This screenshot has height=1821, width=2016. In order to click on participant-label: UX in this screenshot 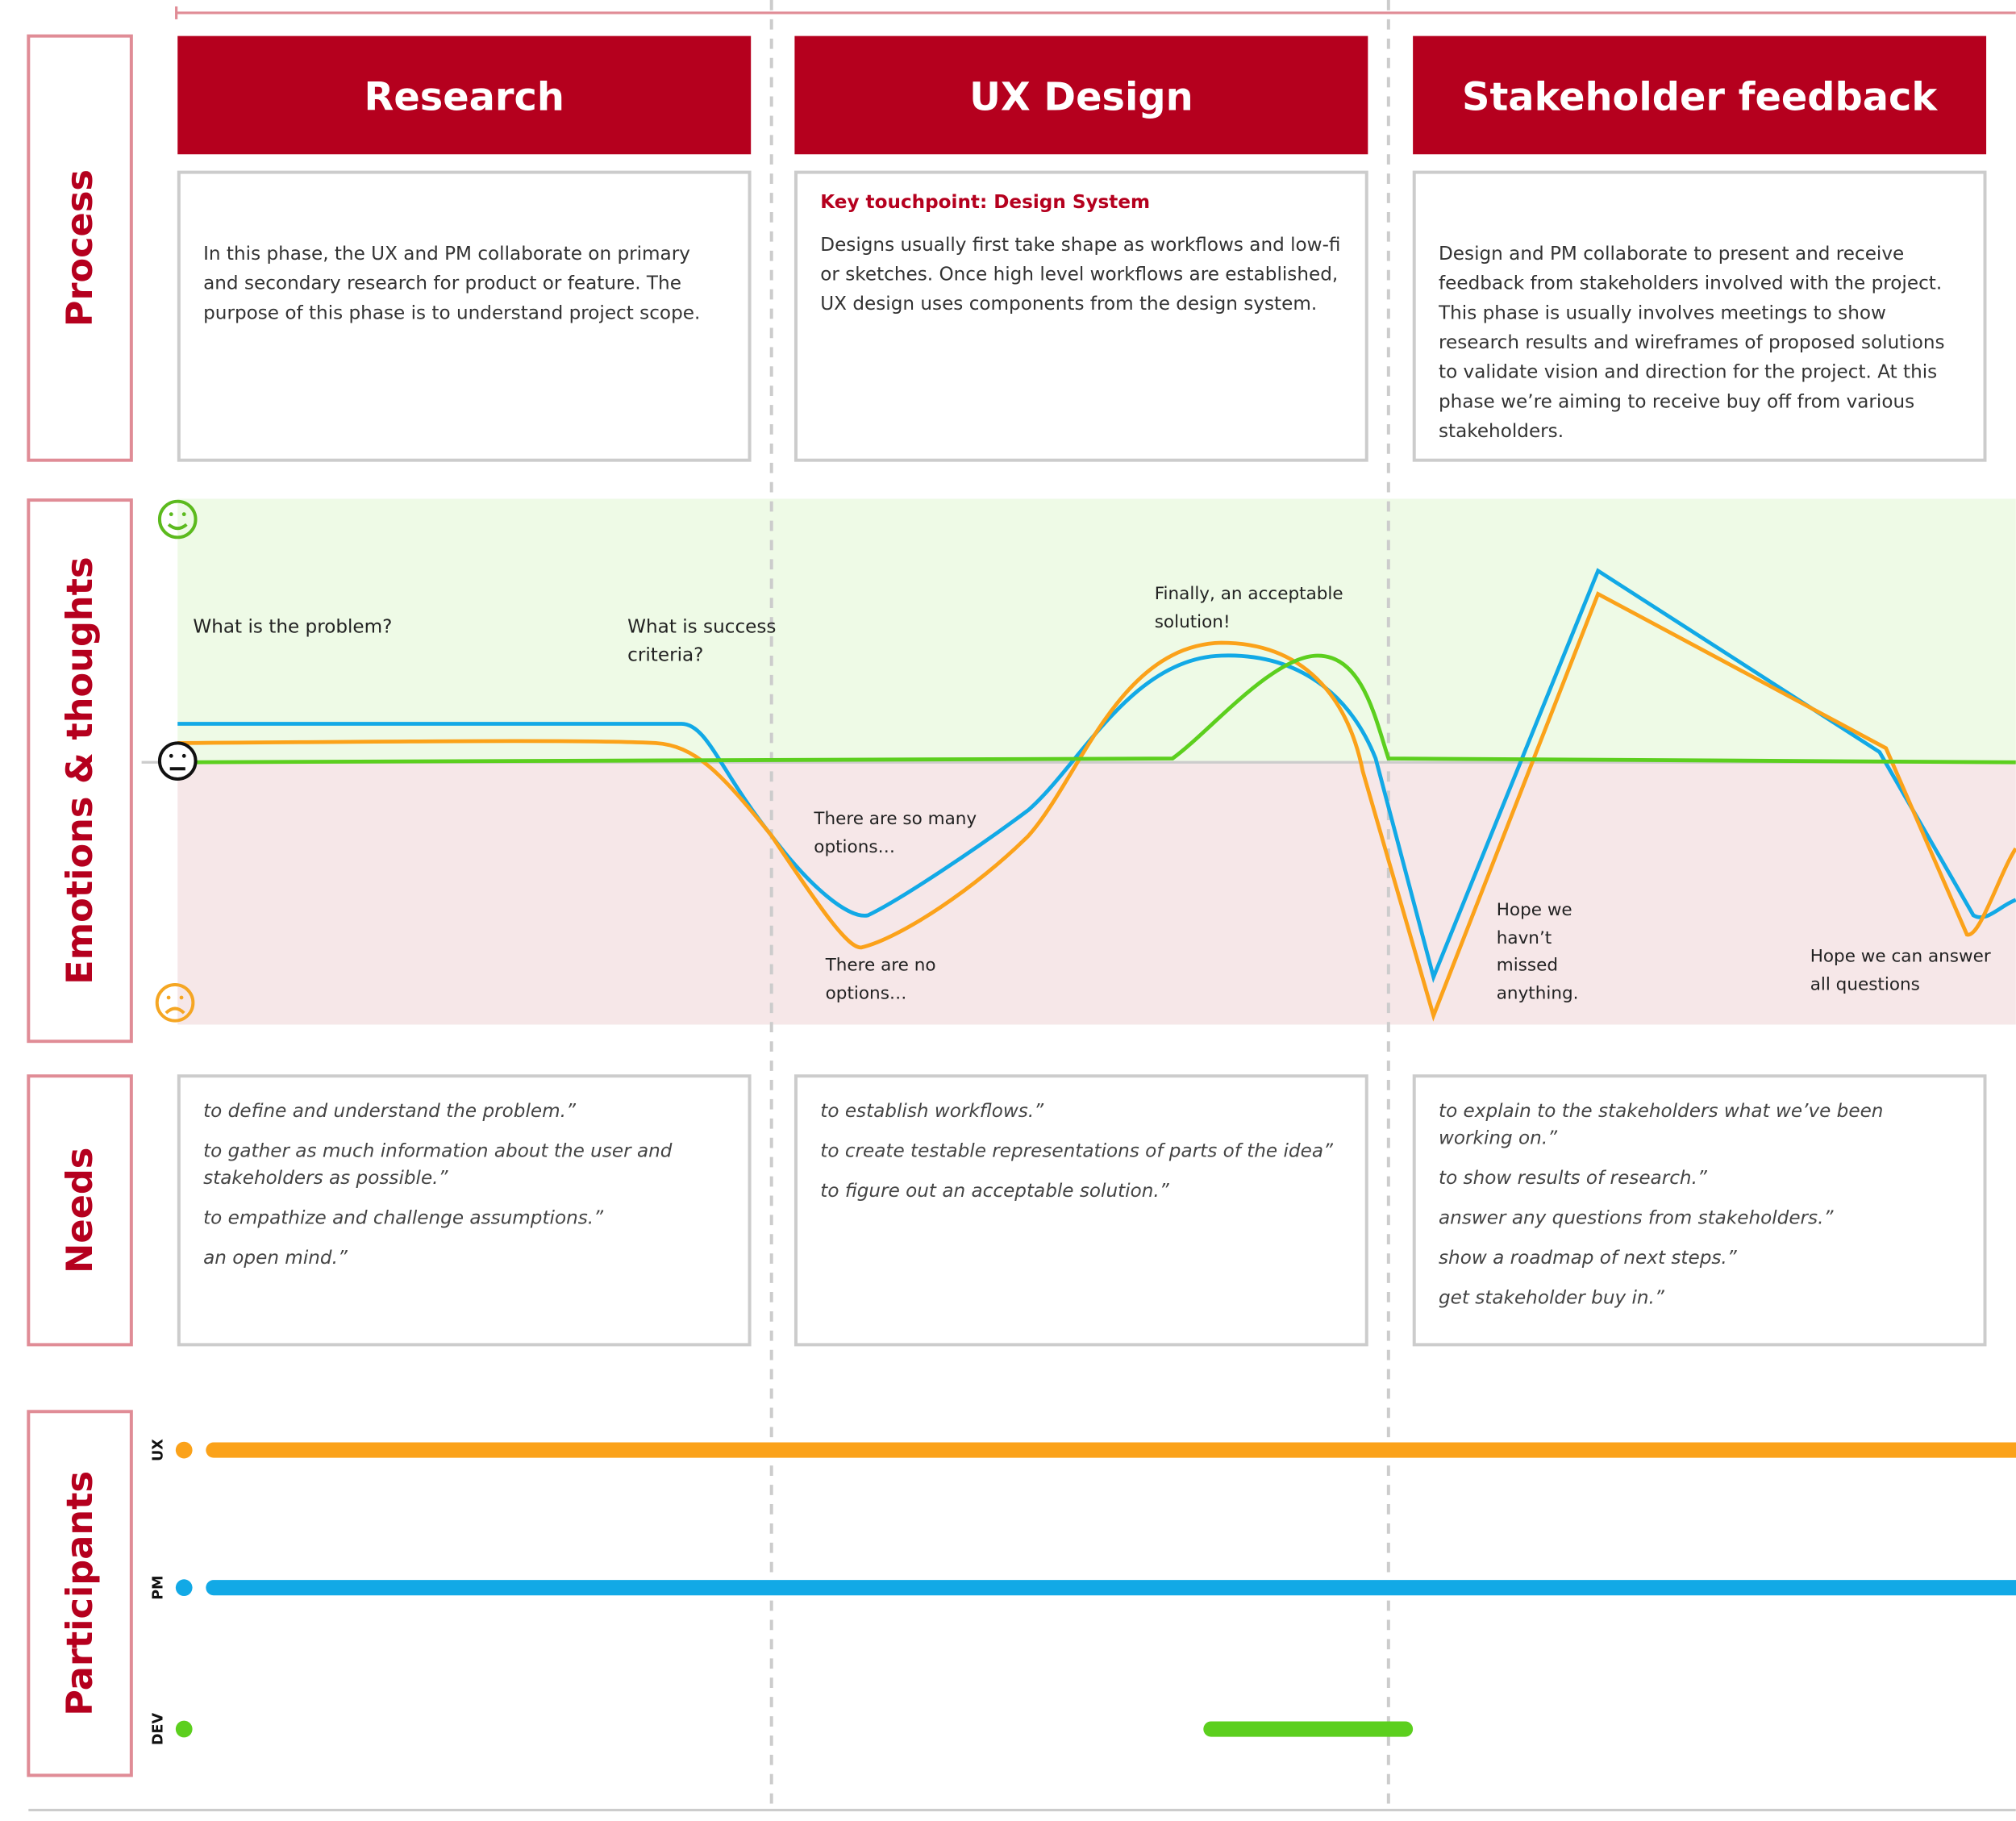, I will do `click(158, 1450)`.